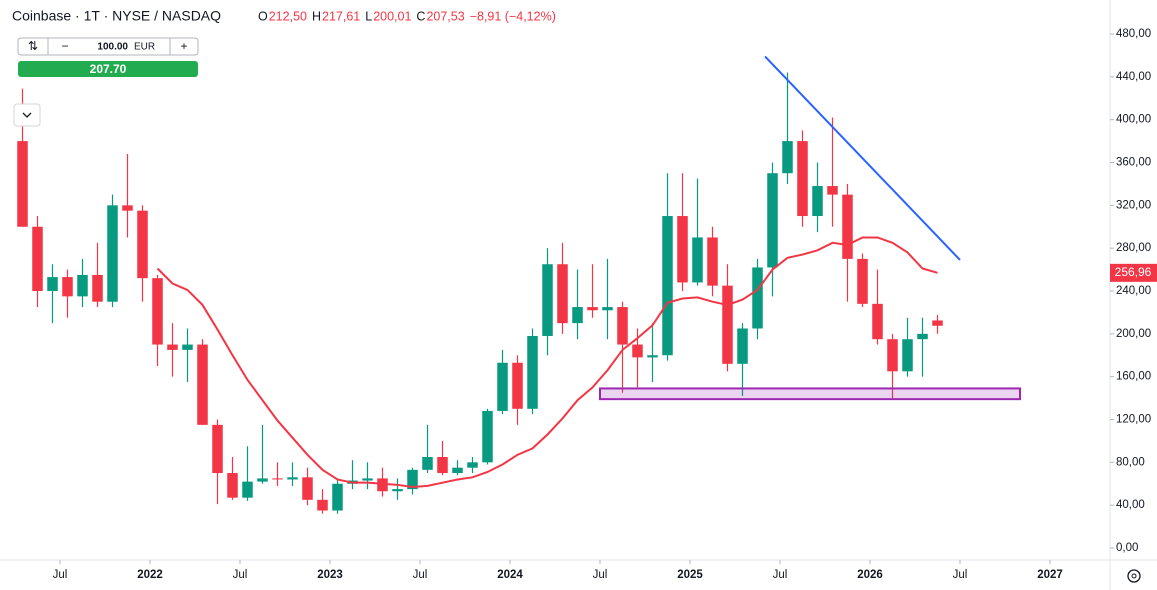  I want to click on settings-icon, so click(1134, 576).